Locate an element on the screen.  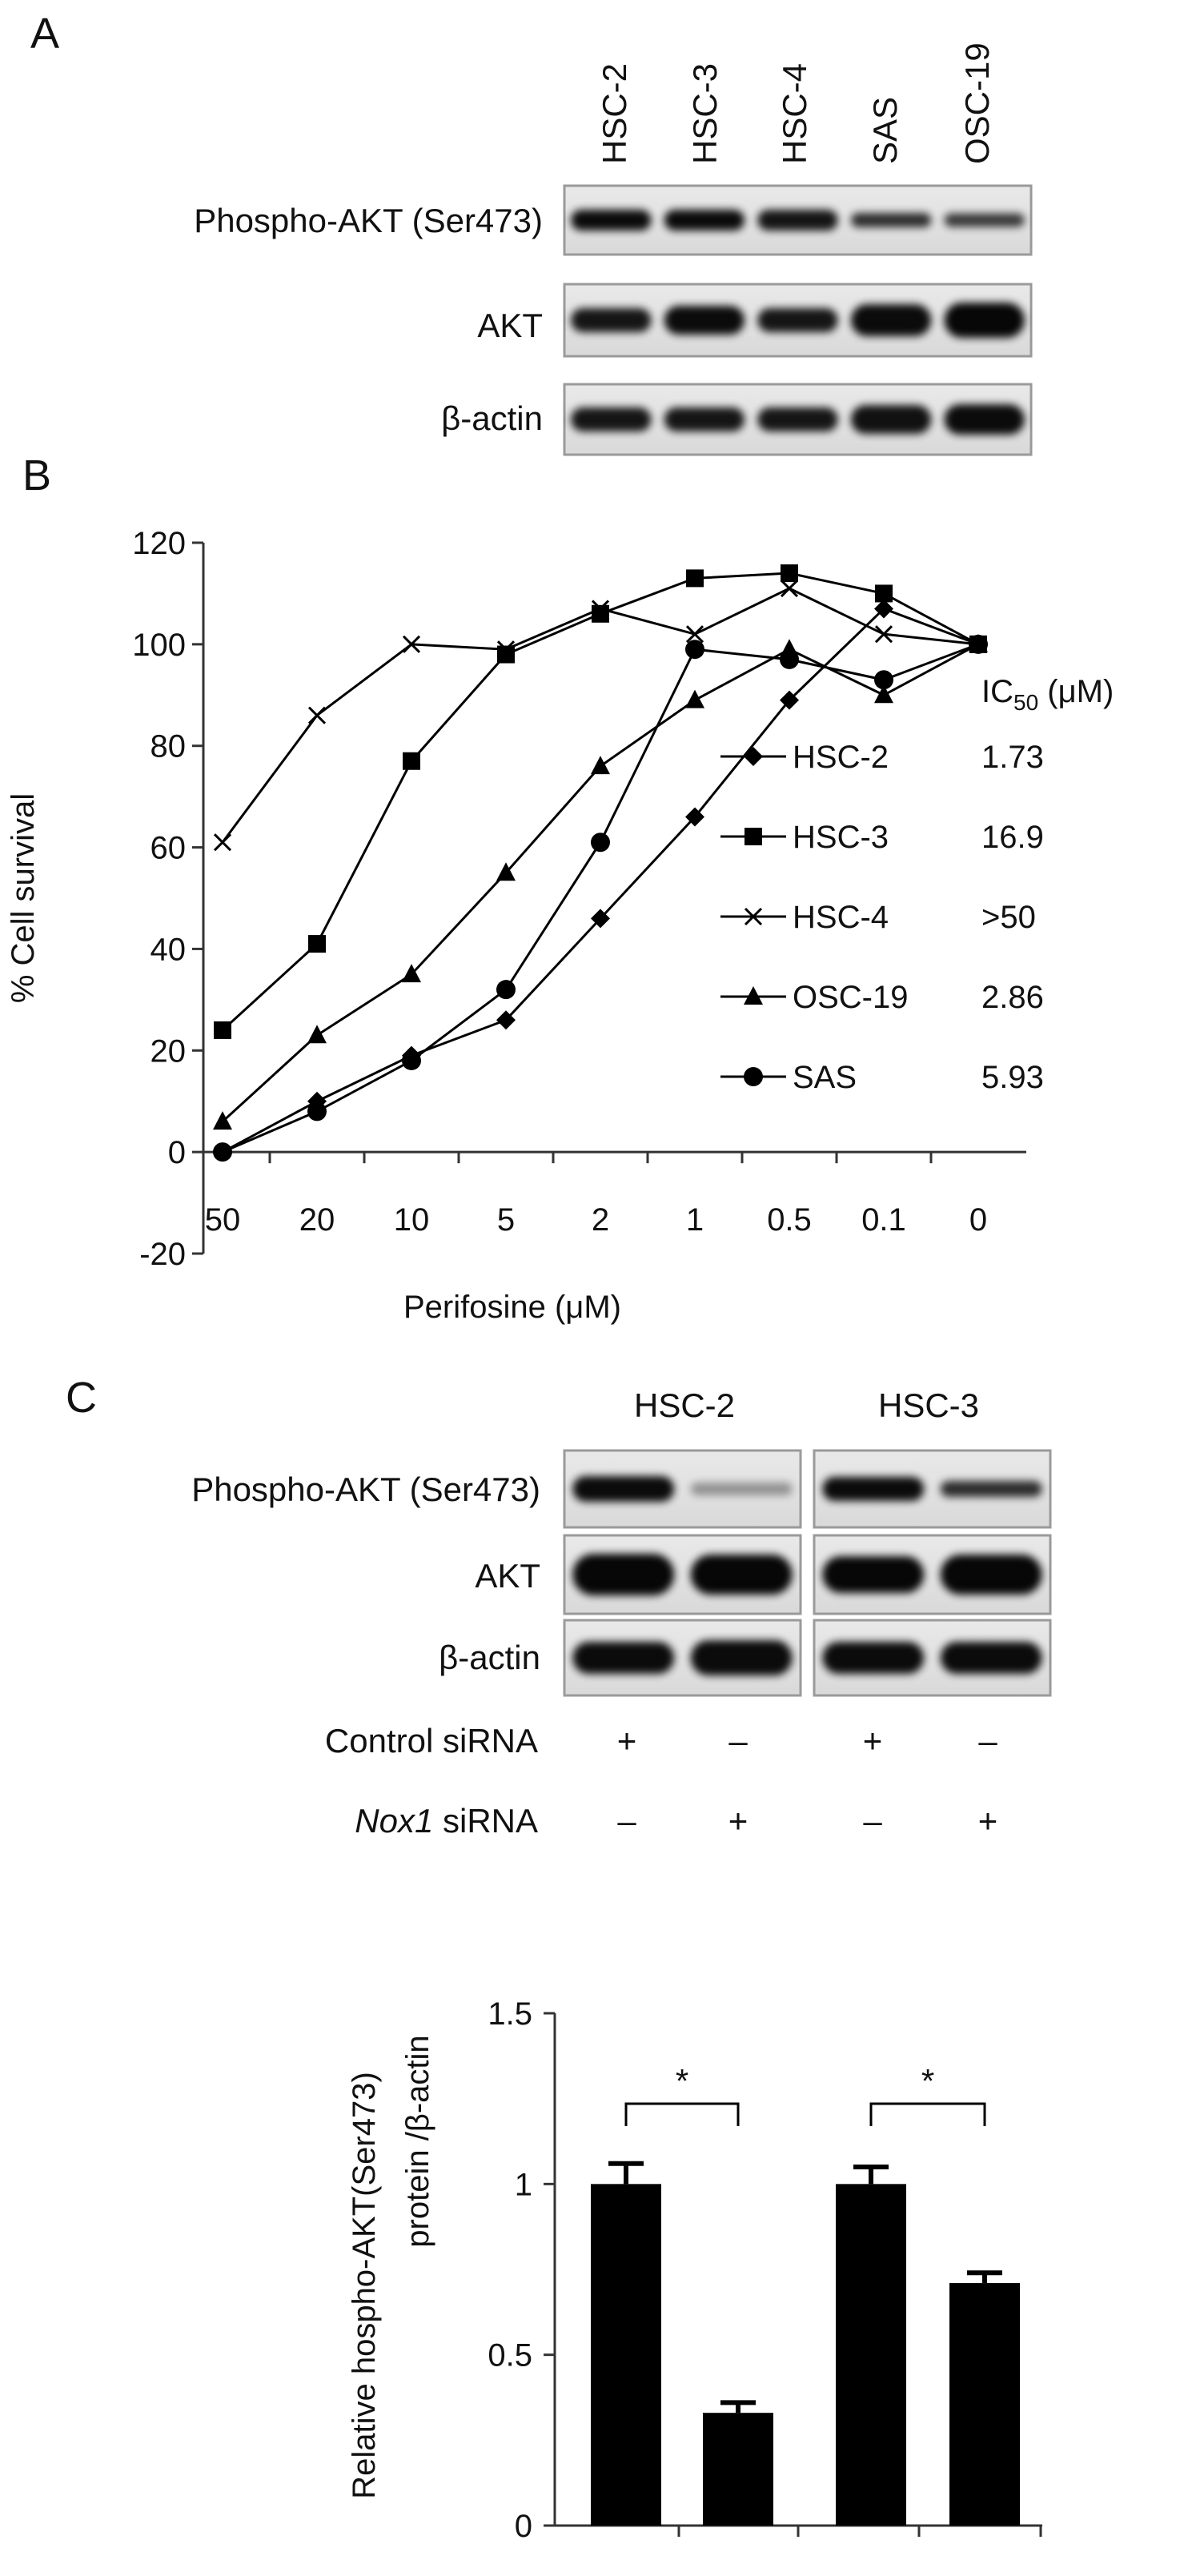
lane-label: HSC-3 is located at coordinates (705, 113).